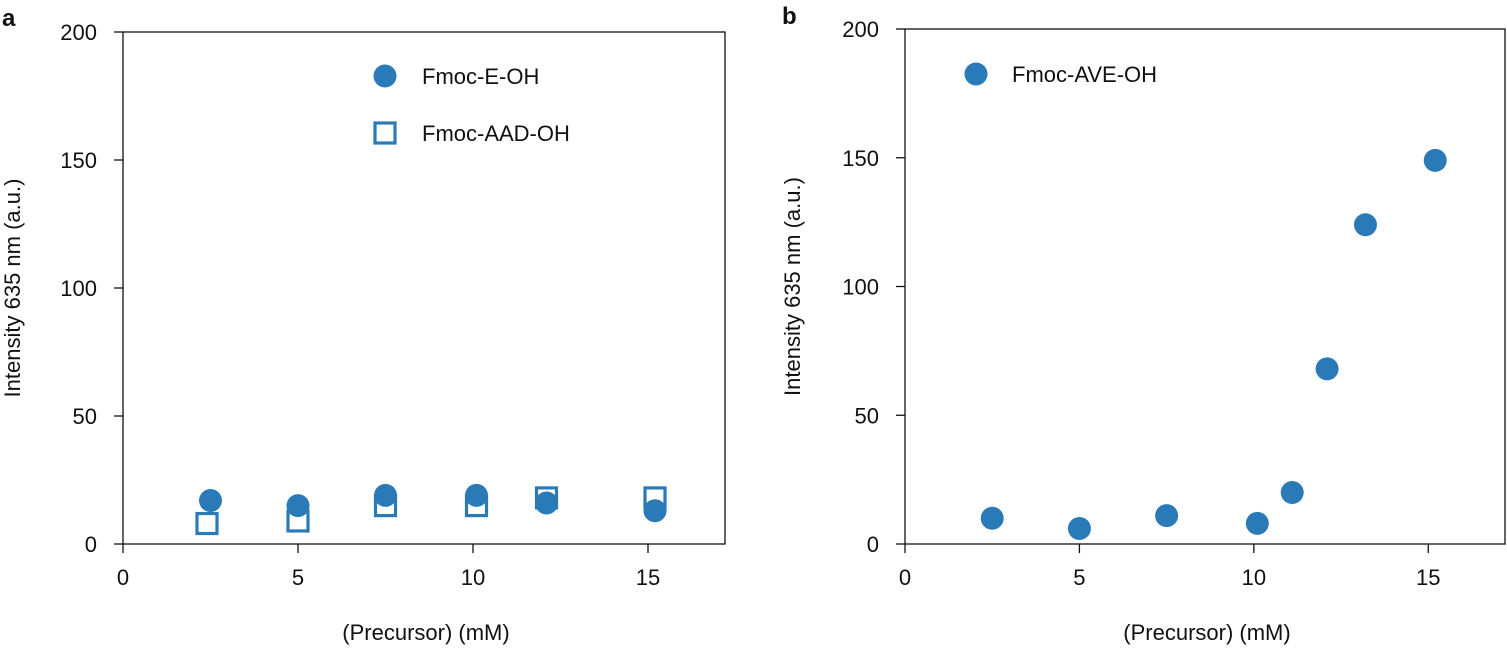  Describe the element at coordinates (789, 16) in the screenshot. I see `panel-label: b` at that location.